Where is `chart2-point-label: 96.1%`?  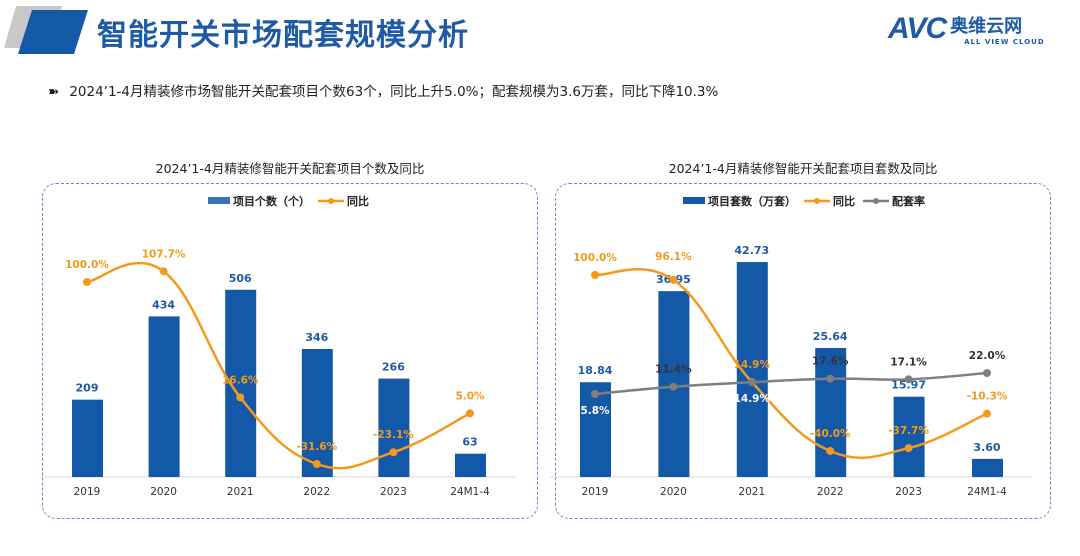
chart2-point-label: 96.1% is located at coordinates (673, 257).